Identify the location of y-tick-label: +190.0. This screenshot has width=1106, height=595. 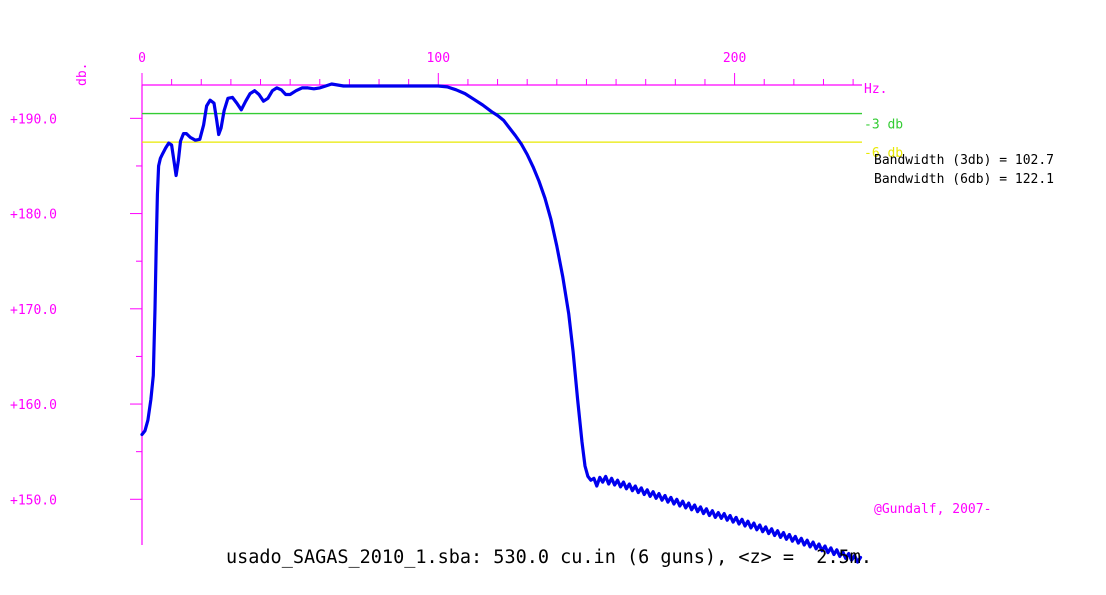
(33, 119).